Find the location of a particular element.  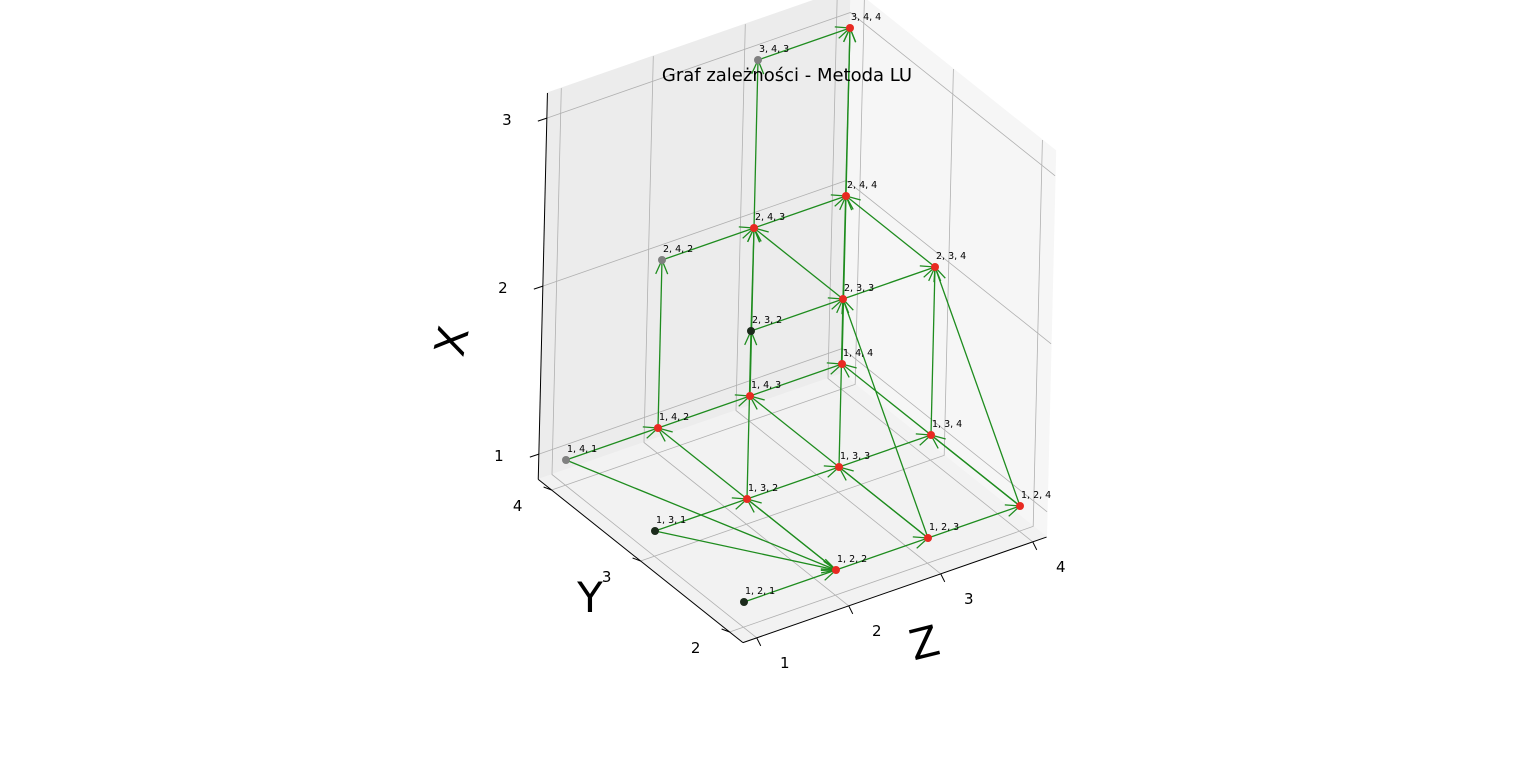

point-label: 1, 4, 2 is located at coordinates (674, 417).